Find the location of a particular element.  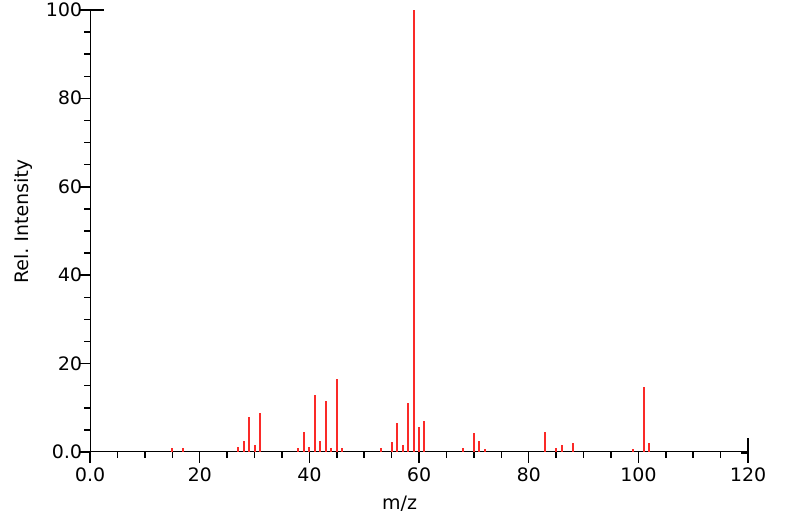

axis-right-stub is located at coordinates (745, 453).